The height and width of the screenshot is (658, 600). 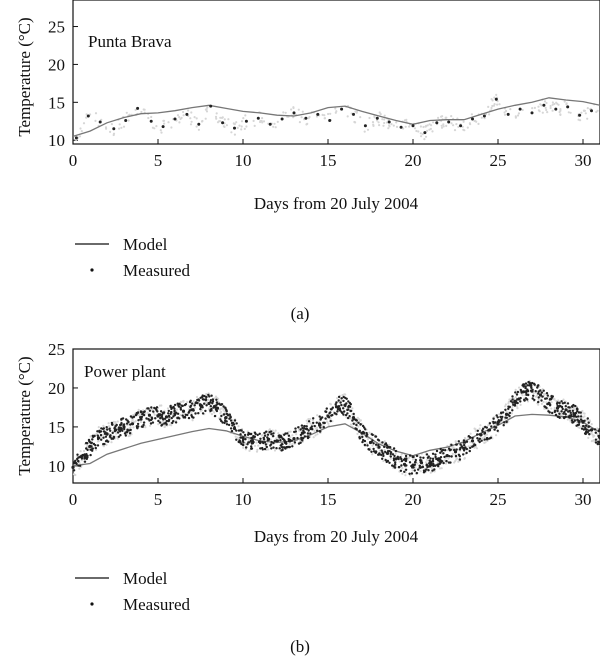 What do you see at coordinates (63, 84) in the screenshot?
I see `y-axis-ticks: 10 15 20 25` at bounding box center [63, 84].